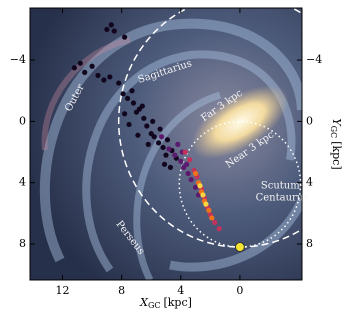  What do you see at coordinates (239, 247) in the screenshot?
I see `sun-marker` at bounding box center [239, 247].